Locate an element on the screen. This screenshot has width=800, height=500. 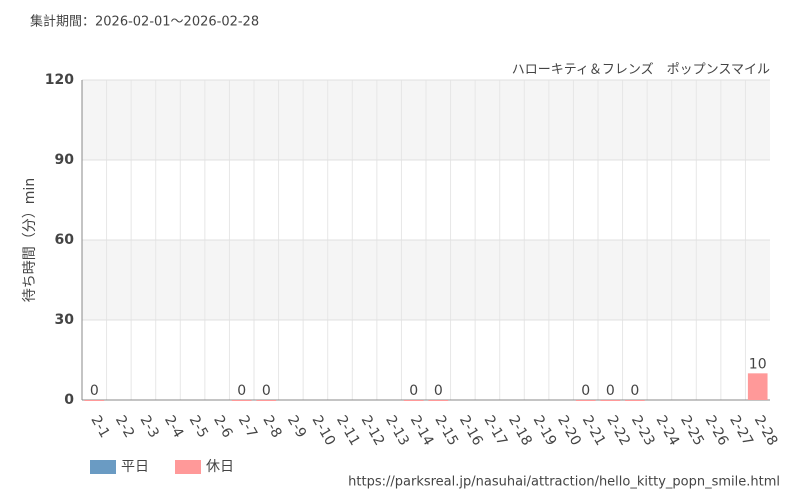
y-axis-label: 待ち時間（分）min is located at coordinates (30, 240).